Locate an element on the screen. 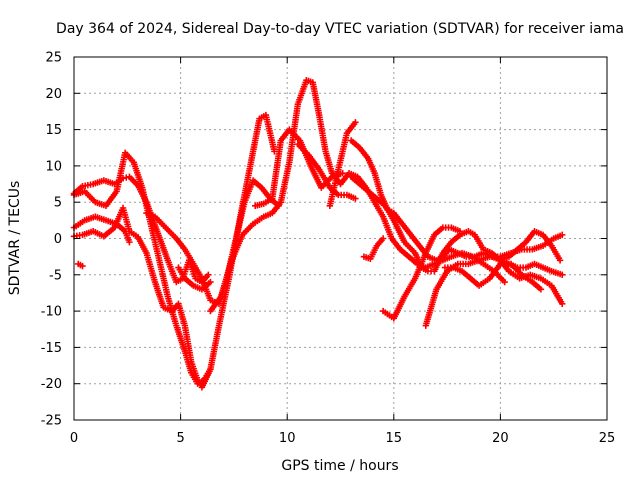  y-tick-label: -5 is located at coordinates (55, 275).